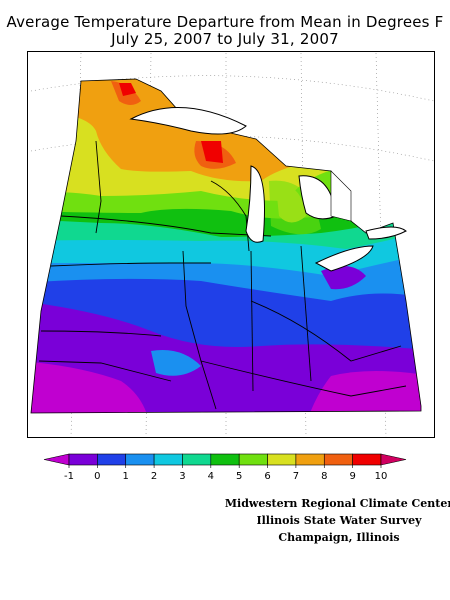 This screenshot has height=600, width=450. Describe the element at coordinates (230, 216) in the screenshot. I see `wi-il-border` at that location.